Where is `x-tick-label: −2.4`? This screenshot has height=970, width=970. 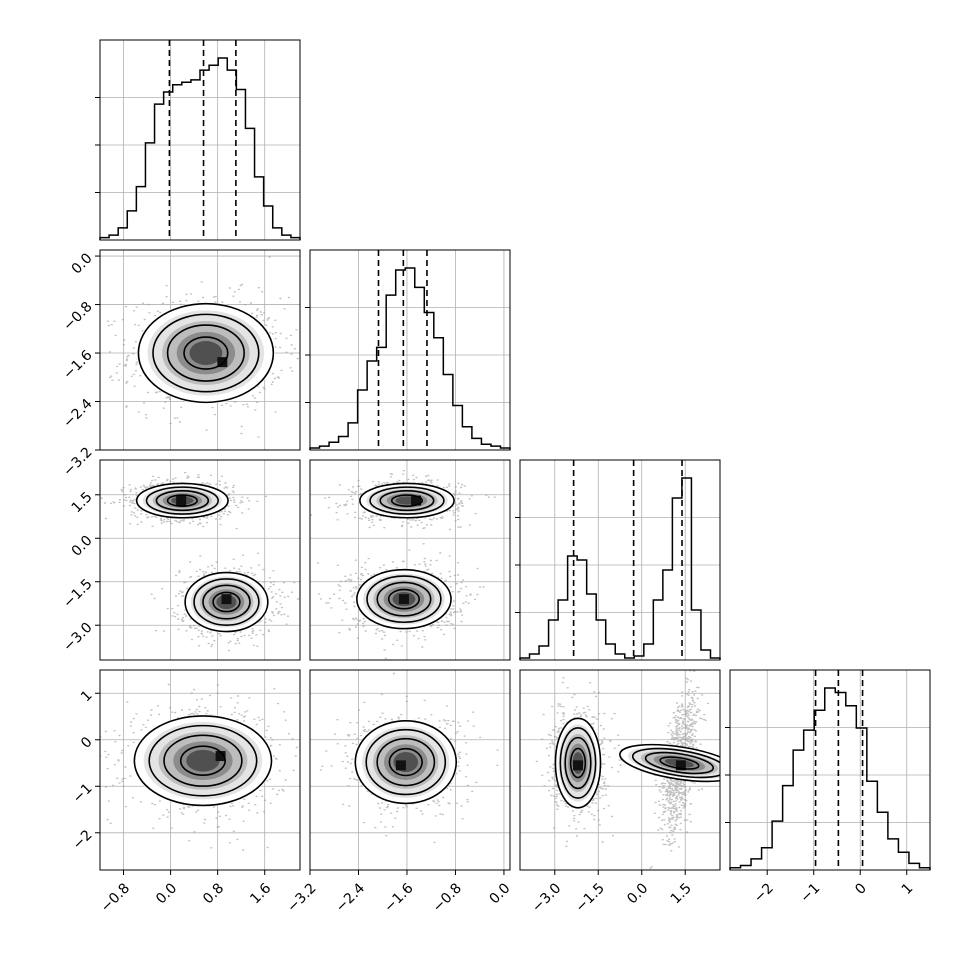 x-tick-label: −2.4 is located at coordinates (350, 897).